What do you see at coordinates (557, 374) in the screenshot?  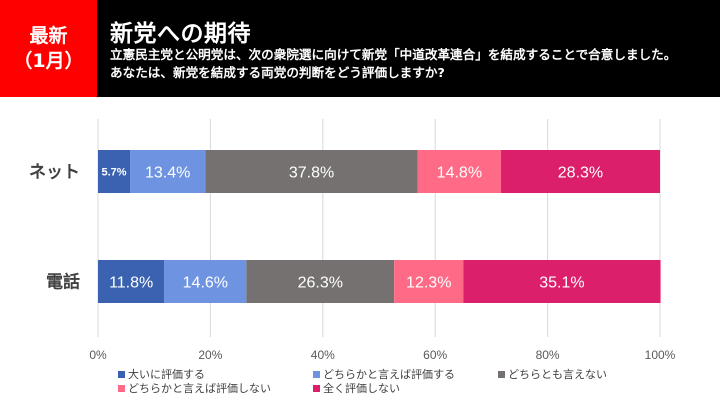 I see `legend-label: どちらとも言えない` at bounding box center [557, 374].